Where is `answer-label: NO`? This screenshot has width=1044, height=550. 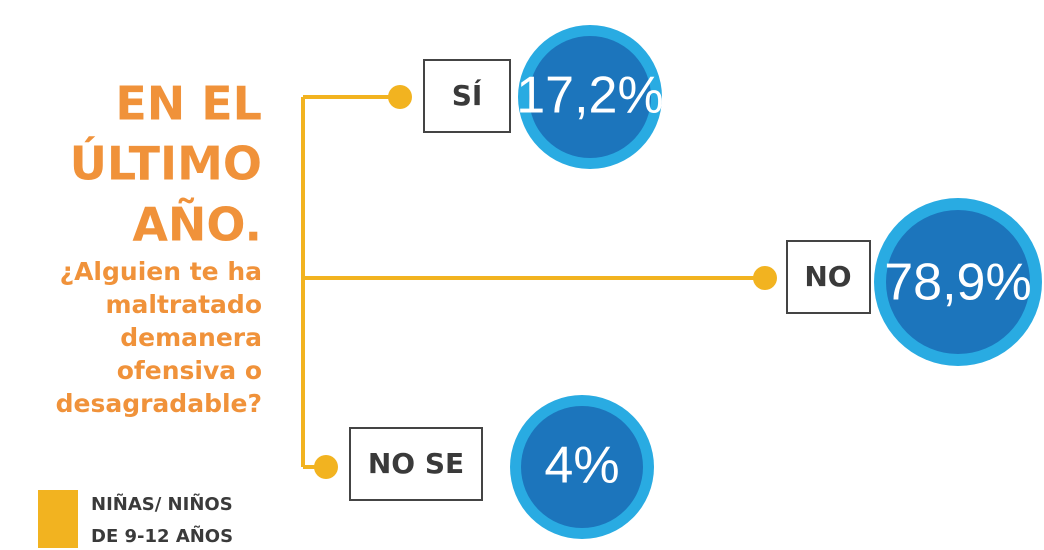 answer-label: NO is located at coordinates (827, 276).